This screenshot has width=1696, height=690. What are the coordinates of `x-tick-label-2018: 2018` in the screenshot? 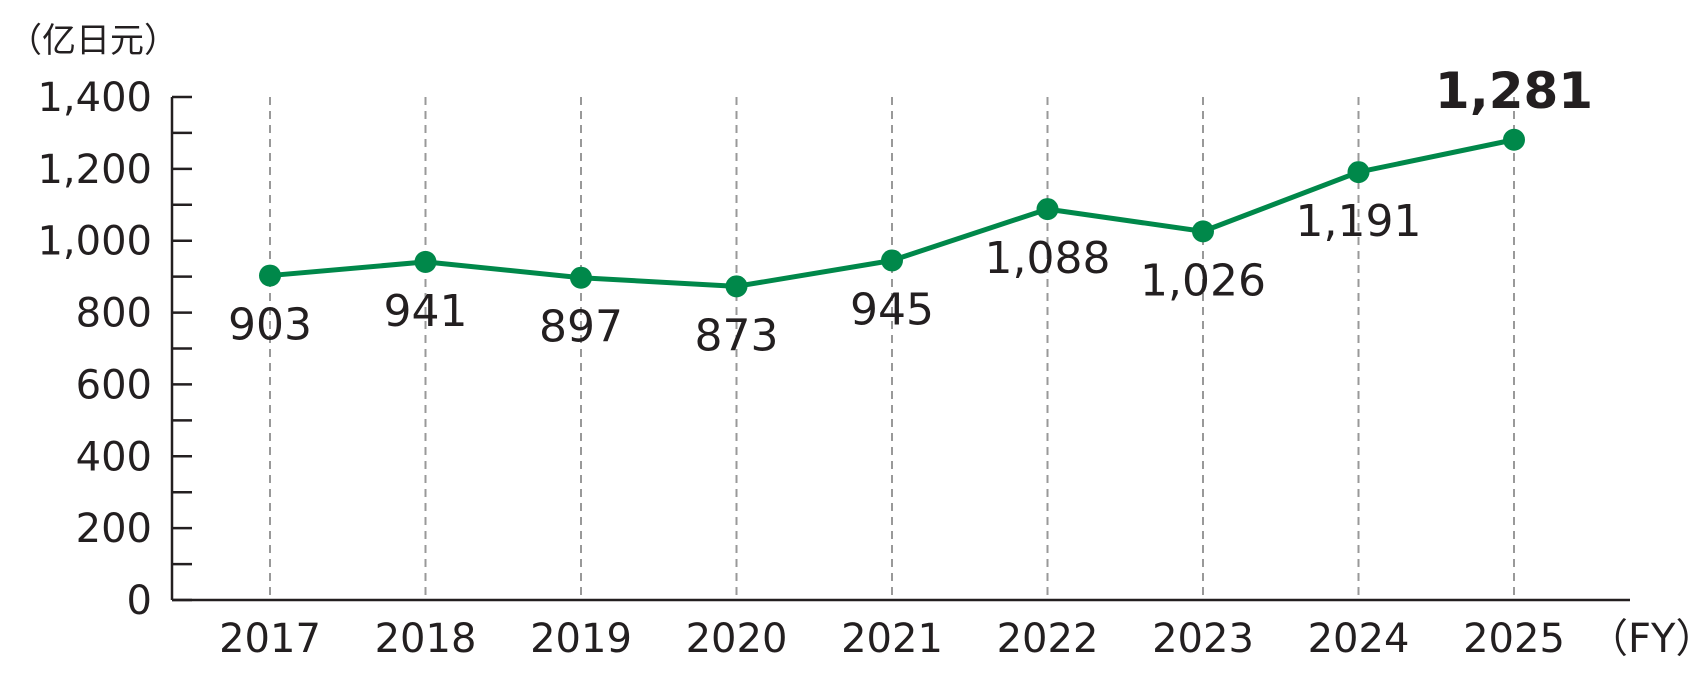 It's located at (426, 639).